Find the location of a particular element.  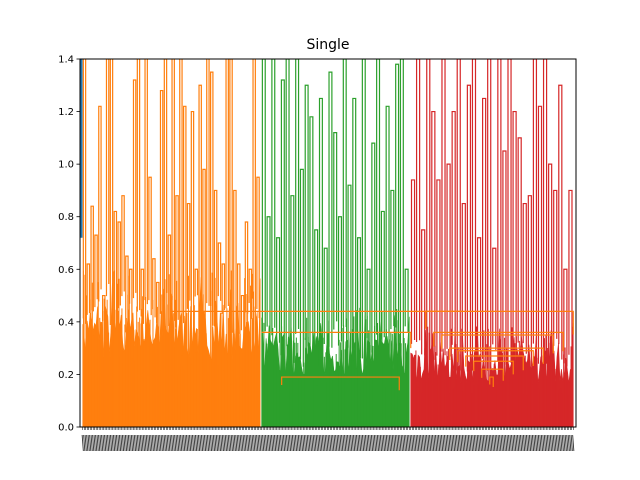

y-tick-label: 0.6 is located at coordinates (66, 270).